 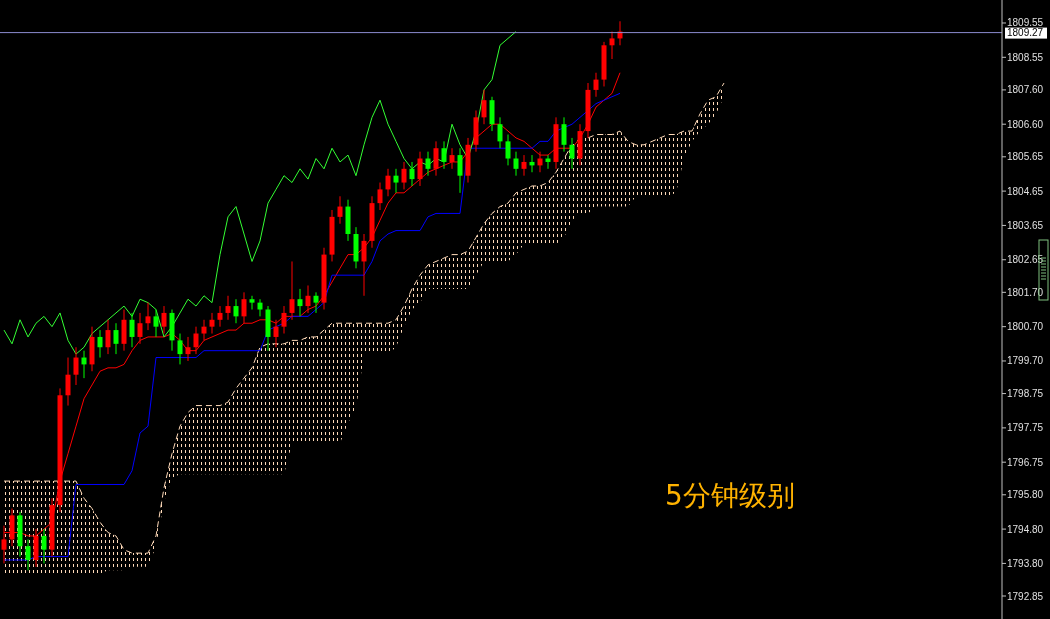 What do you see at coordinates (1025, 428) in the screenshot?
I see `y-tick-label: 1797.75` at bounding box center [1025, 428].